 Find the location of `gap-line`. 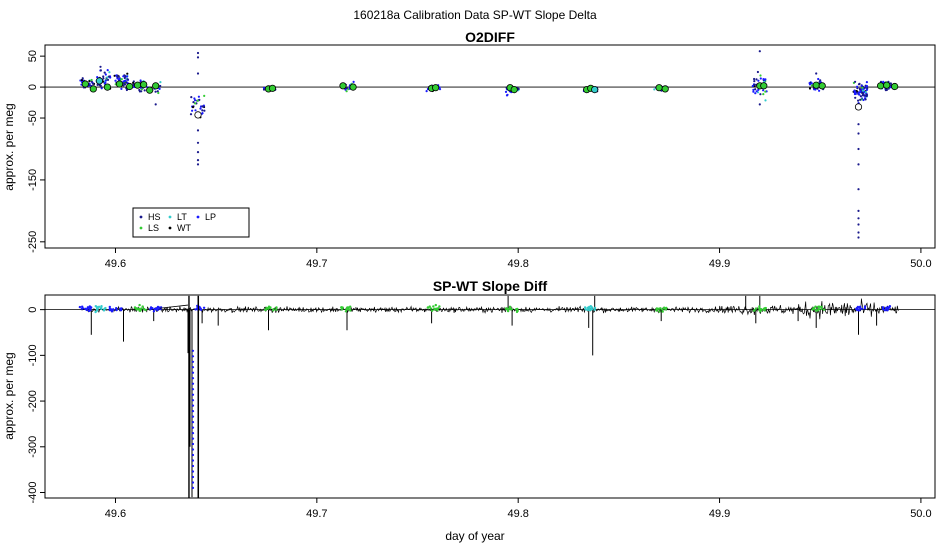

gap-line is located at coordinates (174, 306).